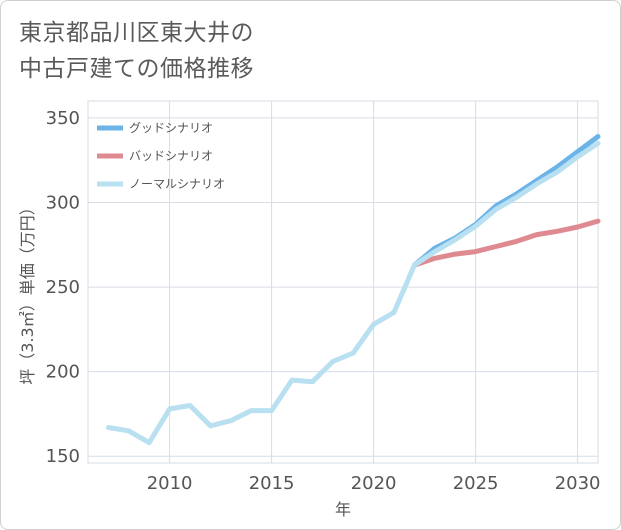 The image size is (621, 530). Describe the element at coordinates (272, 483) in the screenshot. I see `x-tick-label: 2015` at that location.